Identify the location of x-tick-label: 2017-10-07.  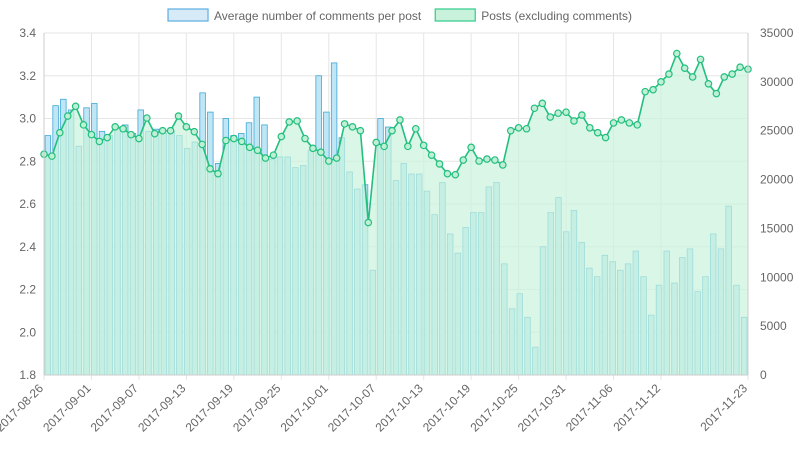
(352, 408).